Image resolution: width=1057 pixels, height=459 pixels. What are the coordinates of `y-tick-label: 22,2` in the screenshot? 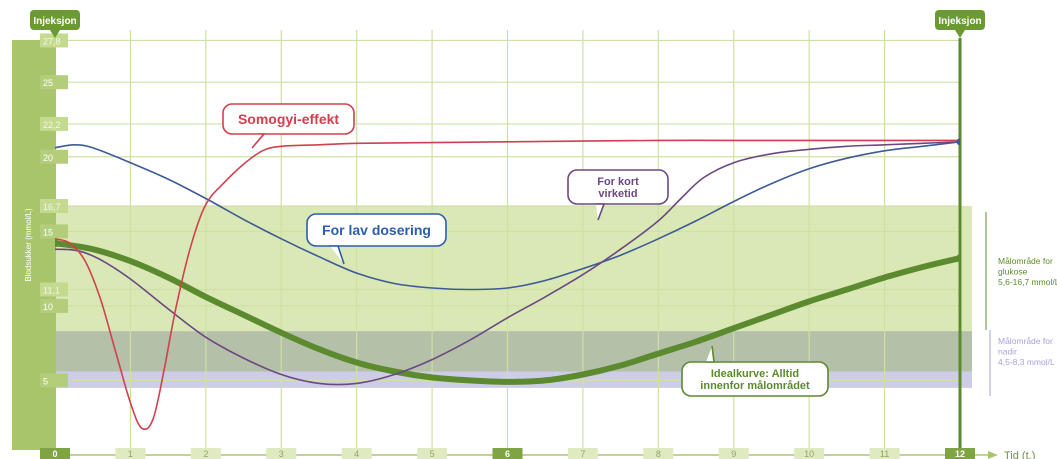 It's located at (52, 125).